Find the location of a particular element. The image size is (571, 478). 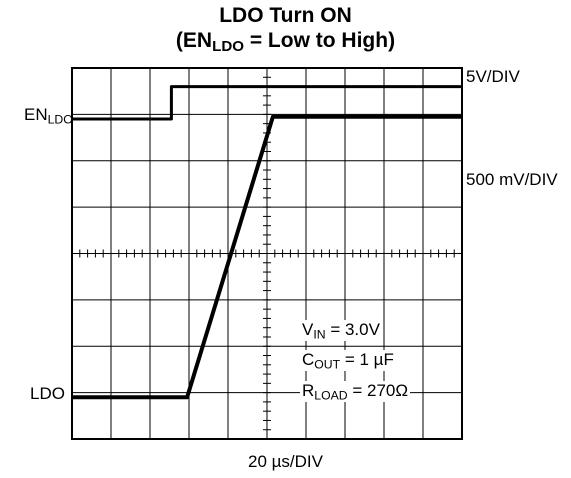

vin-value: = 3.0V is located at coordinates (352, 329).